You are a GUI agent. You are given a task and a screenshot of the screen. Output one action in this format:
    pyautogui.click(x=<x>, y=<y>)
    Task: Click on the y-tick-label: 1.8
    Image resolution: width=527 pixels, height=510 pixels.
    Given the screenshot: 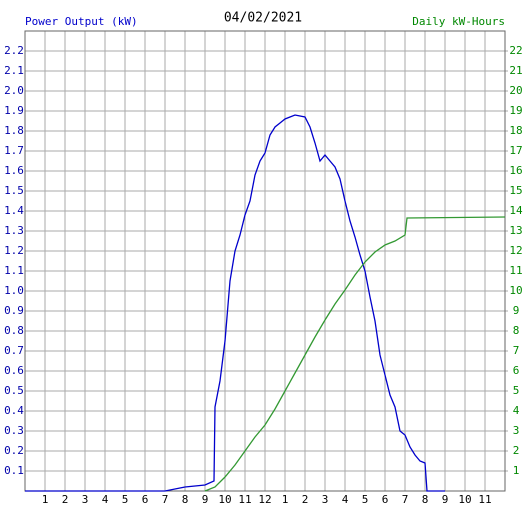 What is the action you would take?
    pyautogui.click(x=14, y=130)
    